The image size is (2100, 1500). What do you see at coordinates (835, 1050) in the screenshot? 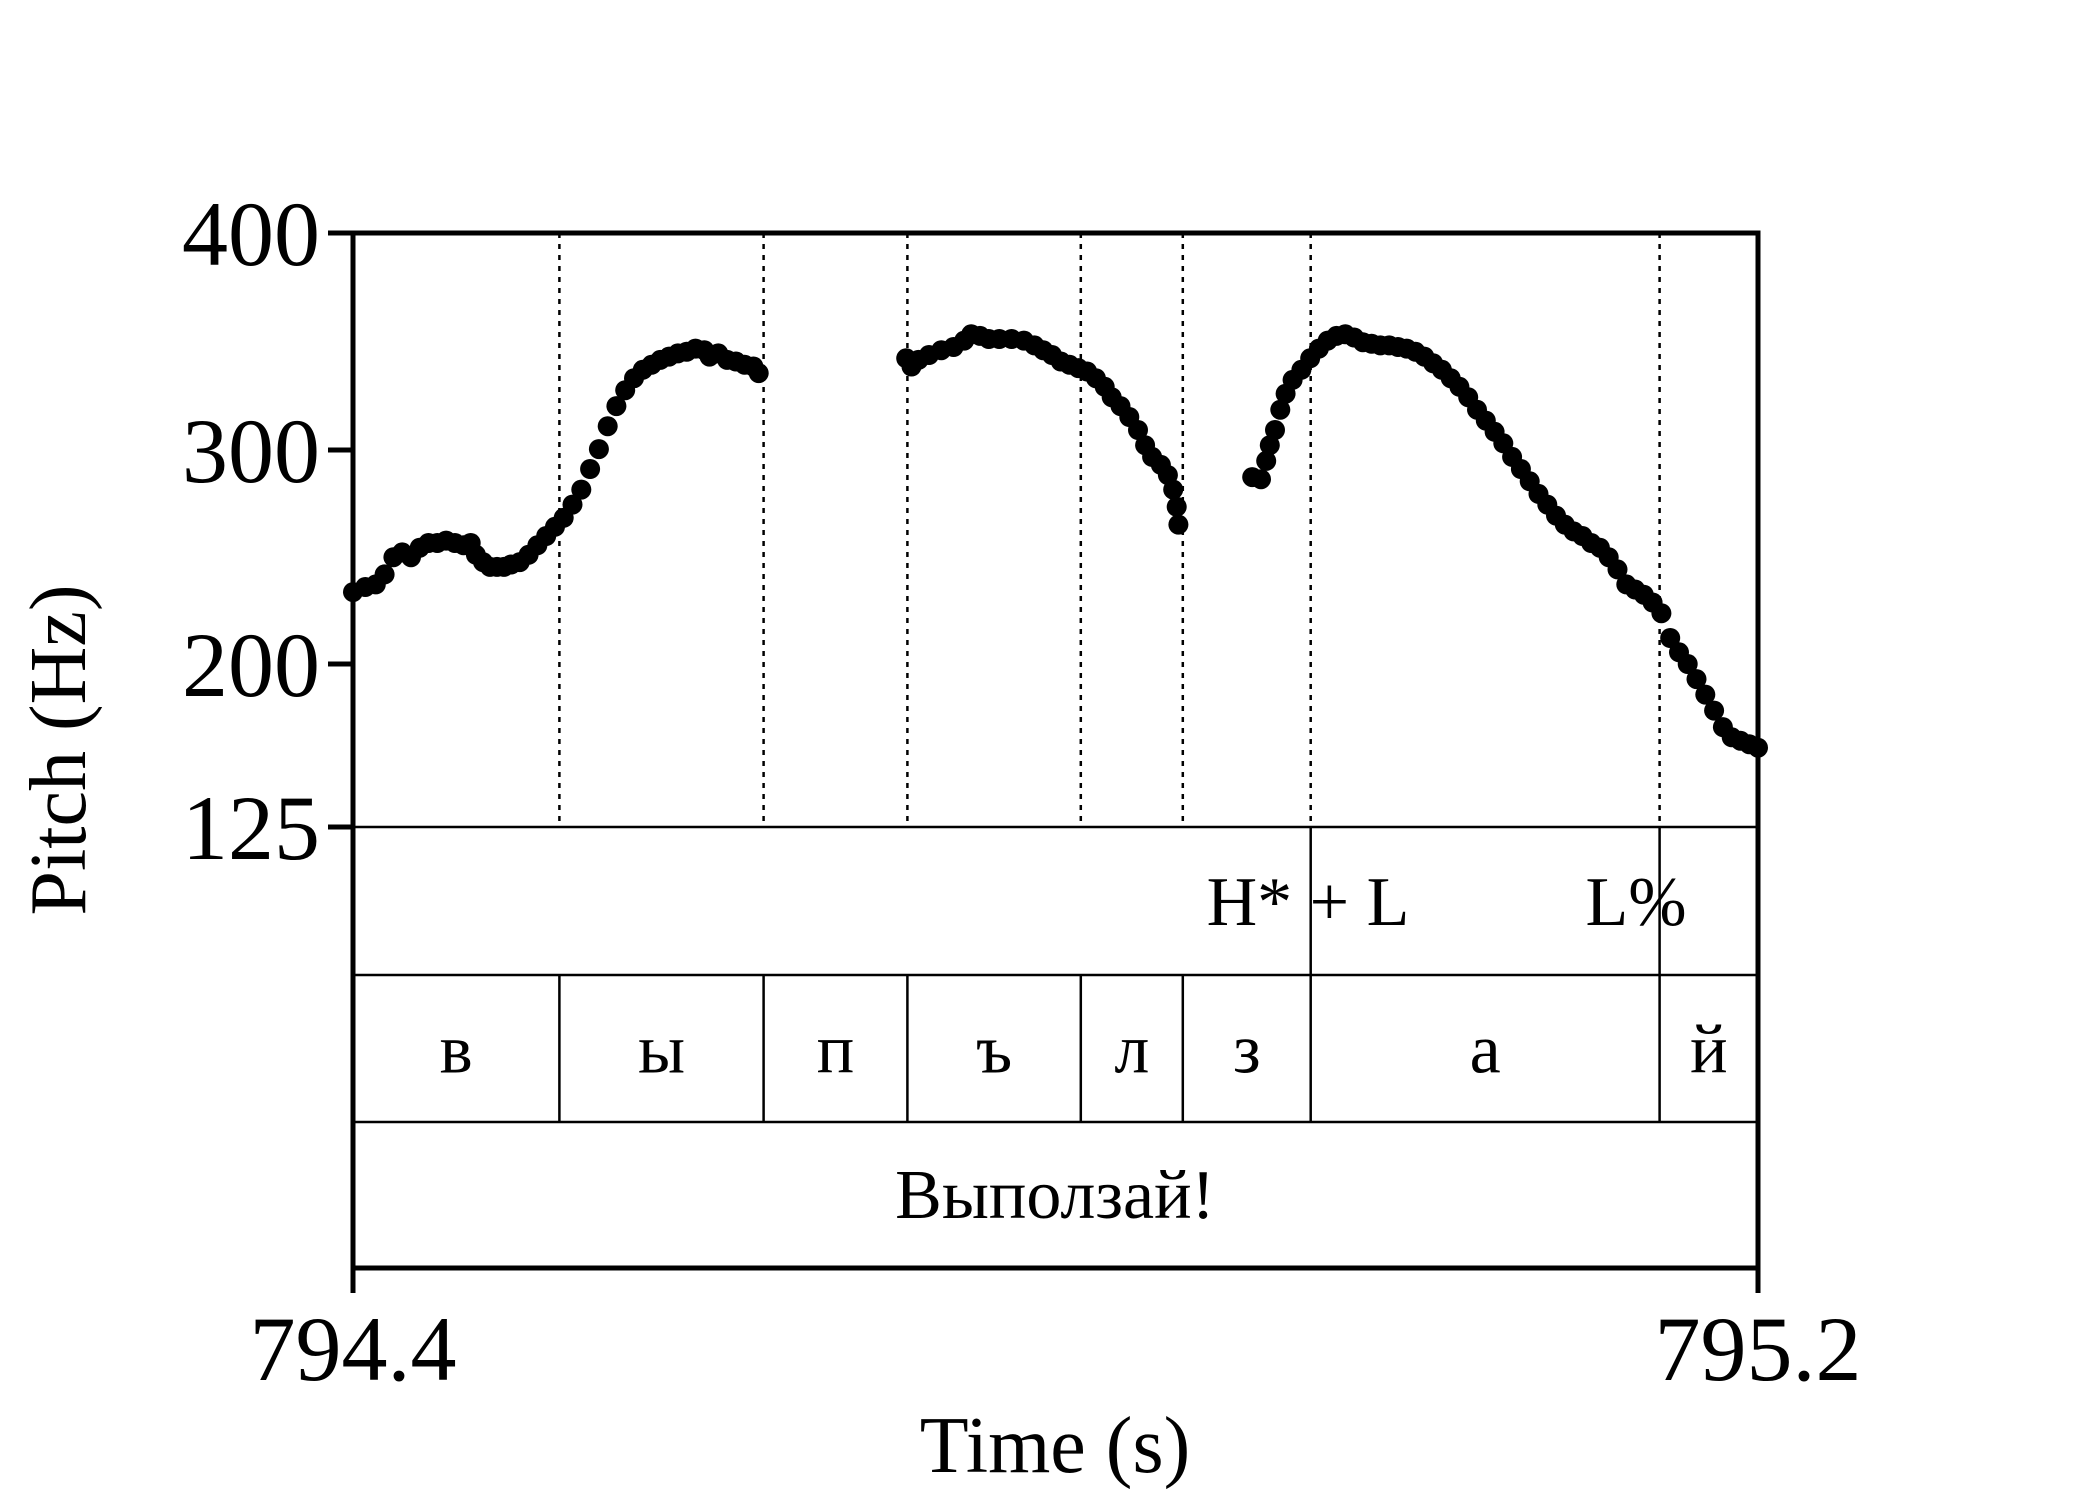
I see `segment-label: п` at bounding box center [835, 1050].